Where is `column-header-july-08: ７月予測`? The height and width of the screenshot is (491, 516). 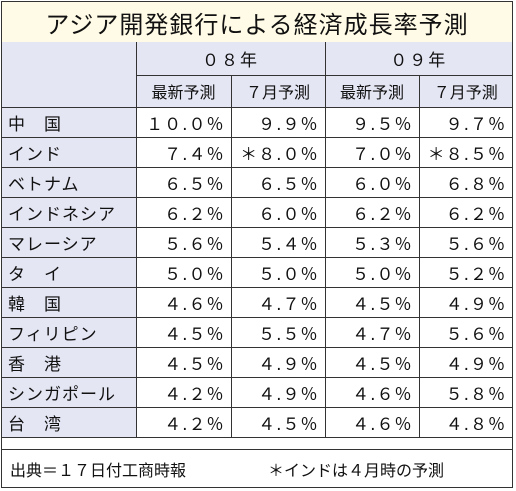
column-header-july-08: ７月予測 is located at coordinates (278, 91).